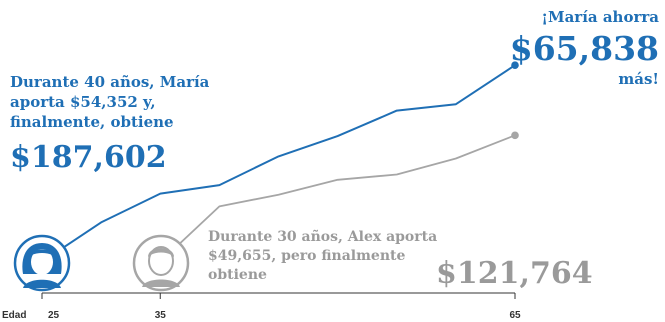 This screenshot has width=665, height=322. I want to click on difference-lead-text: ¡María ahorra, so click(600, 17).